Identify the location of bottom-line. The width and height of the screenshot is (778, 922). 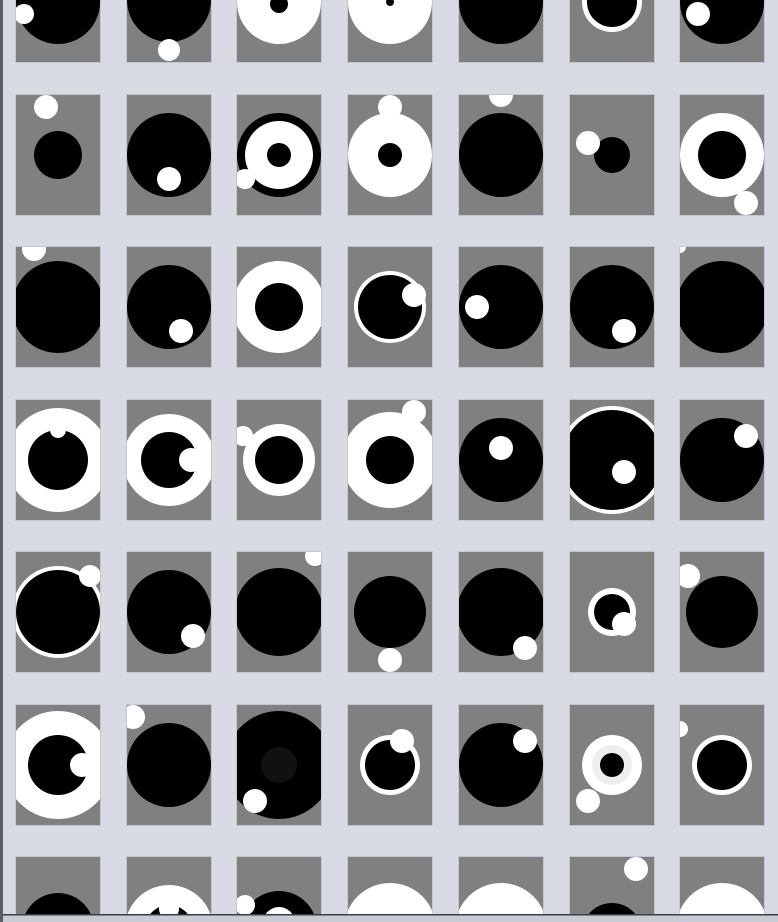
(389, 915).